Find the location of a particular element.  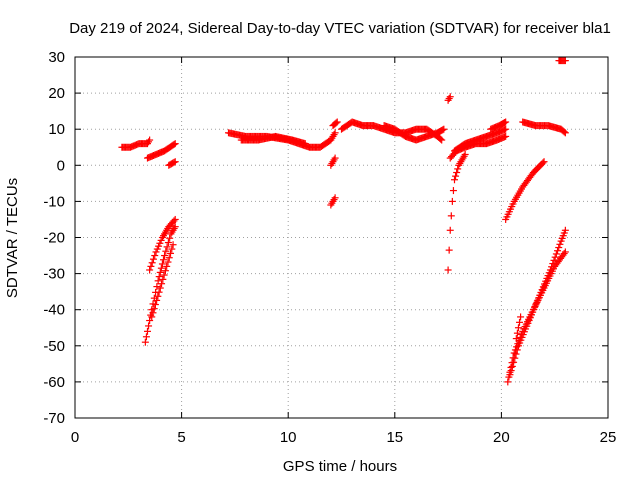

y-tick-label: -50 is located at coordinates (54, 346).